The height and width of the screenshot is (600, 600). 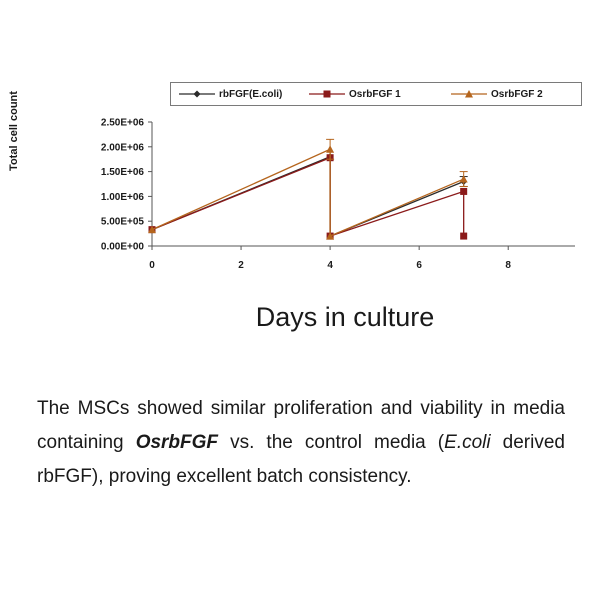 What do you see at coordinates (123, 172) in the screenshot?
I see `y-tick-label: 1.50E+06` at bounding box center [123, 172].